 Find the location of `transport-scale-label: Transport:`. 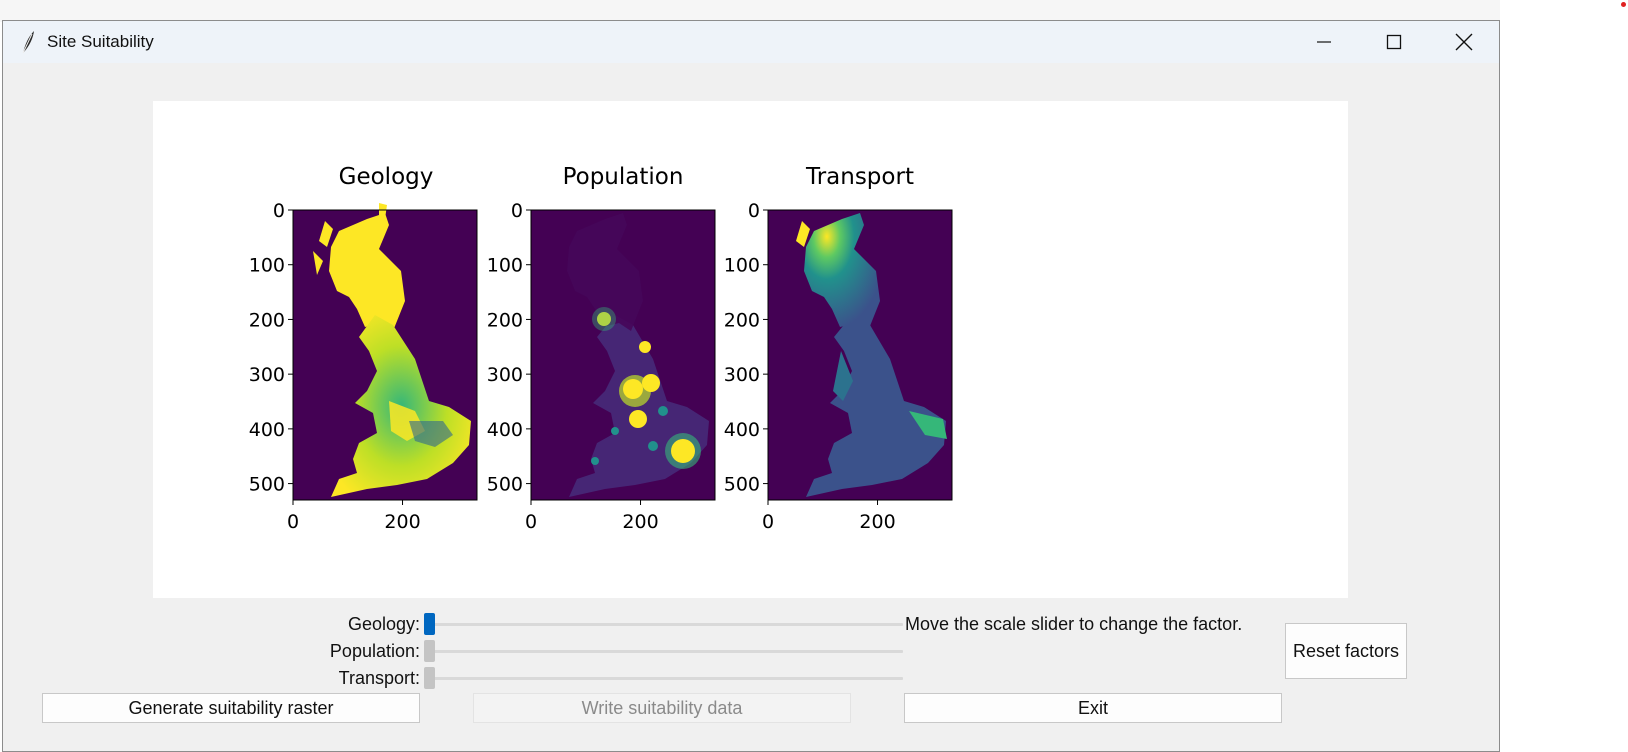

transport-scale-label: Transport: is located at coordinates (379, 678).